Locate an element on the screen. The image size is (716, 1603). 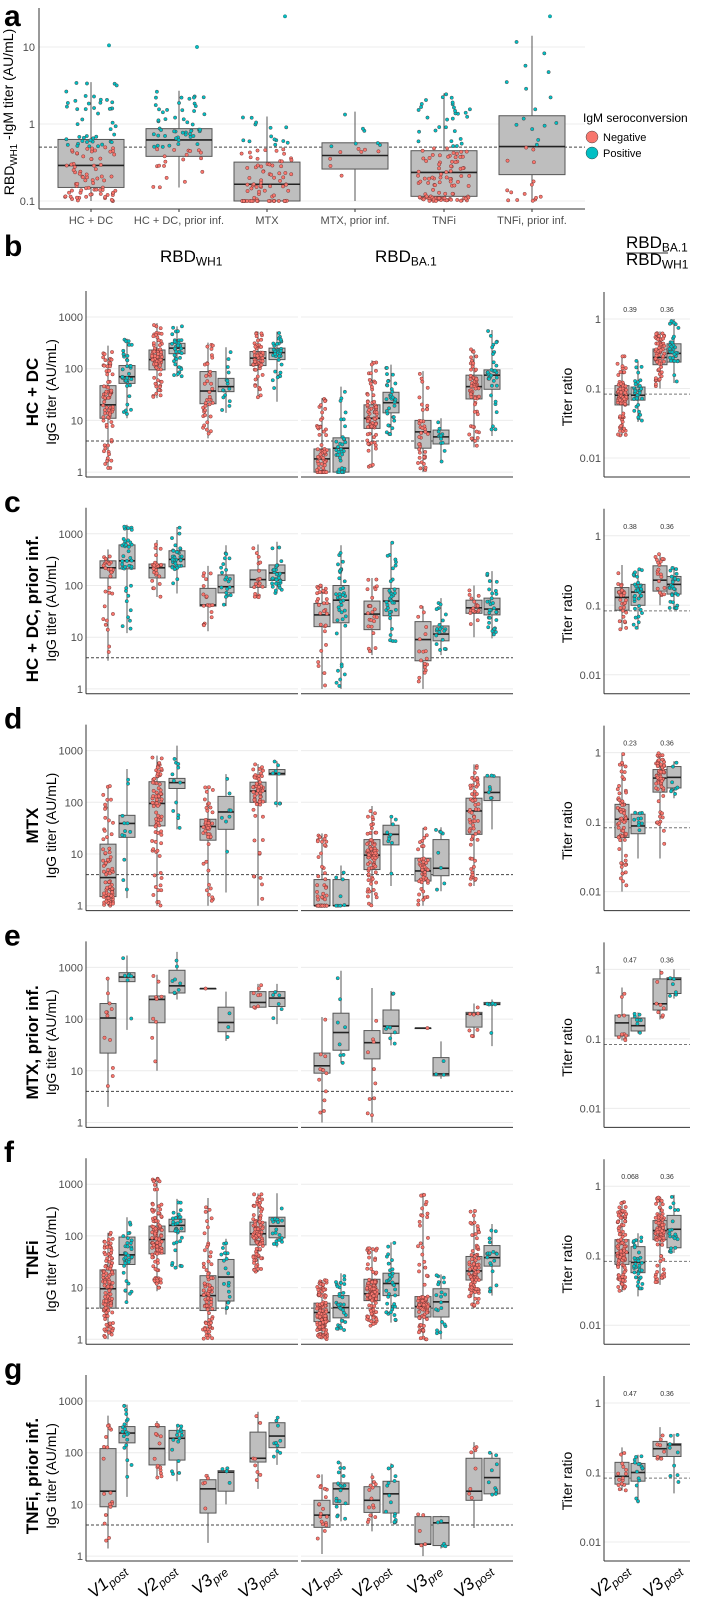
x-tick-label: HC + DC, prior inf. is located at coordinates (179, 221).